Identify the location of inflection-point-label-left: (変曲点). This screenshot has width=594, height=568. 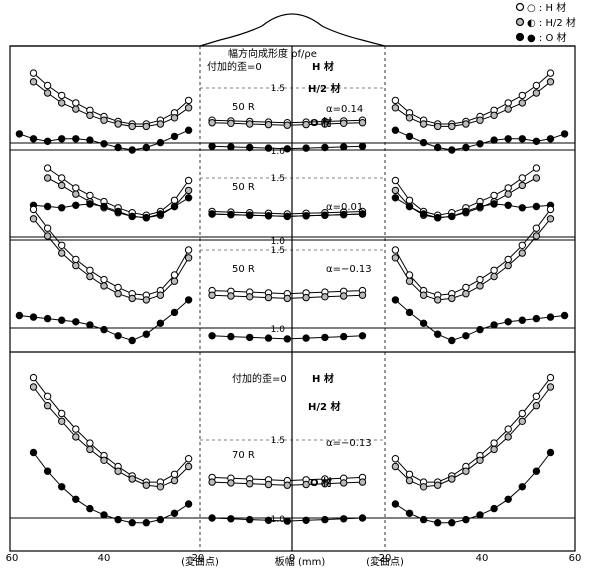
(200, 561).